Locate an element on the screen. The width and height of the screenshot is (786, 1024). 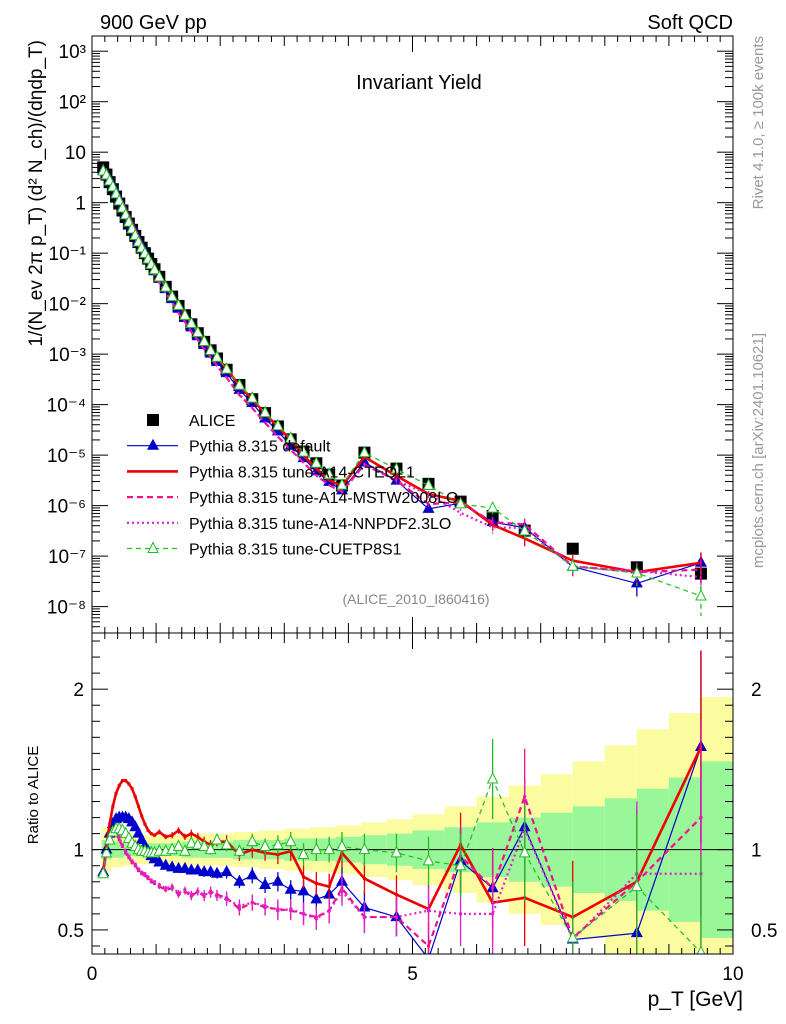
data-point is located at coordinates (572, 548).